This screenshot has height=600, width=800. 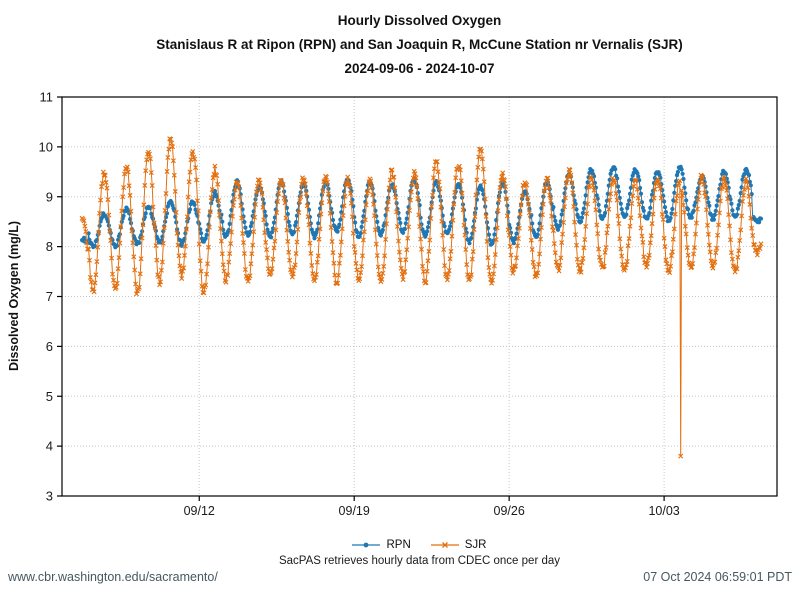 I want to click on legend-swatch-sjr-icon, so click(x=444, y=545).